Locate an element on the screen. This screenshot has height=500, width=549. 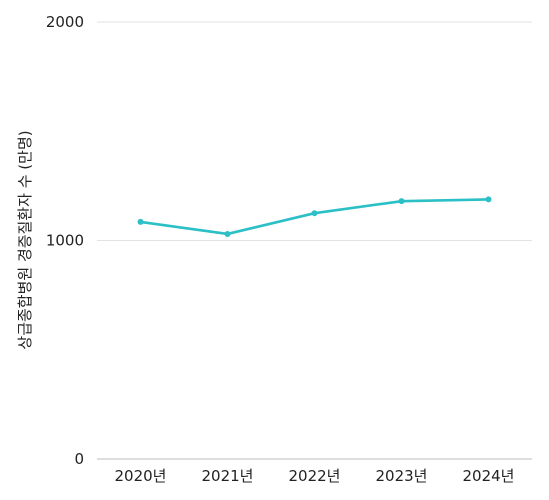
x-tick-label: 2022년 is located at coordinates (315, 476).